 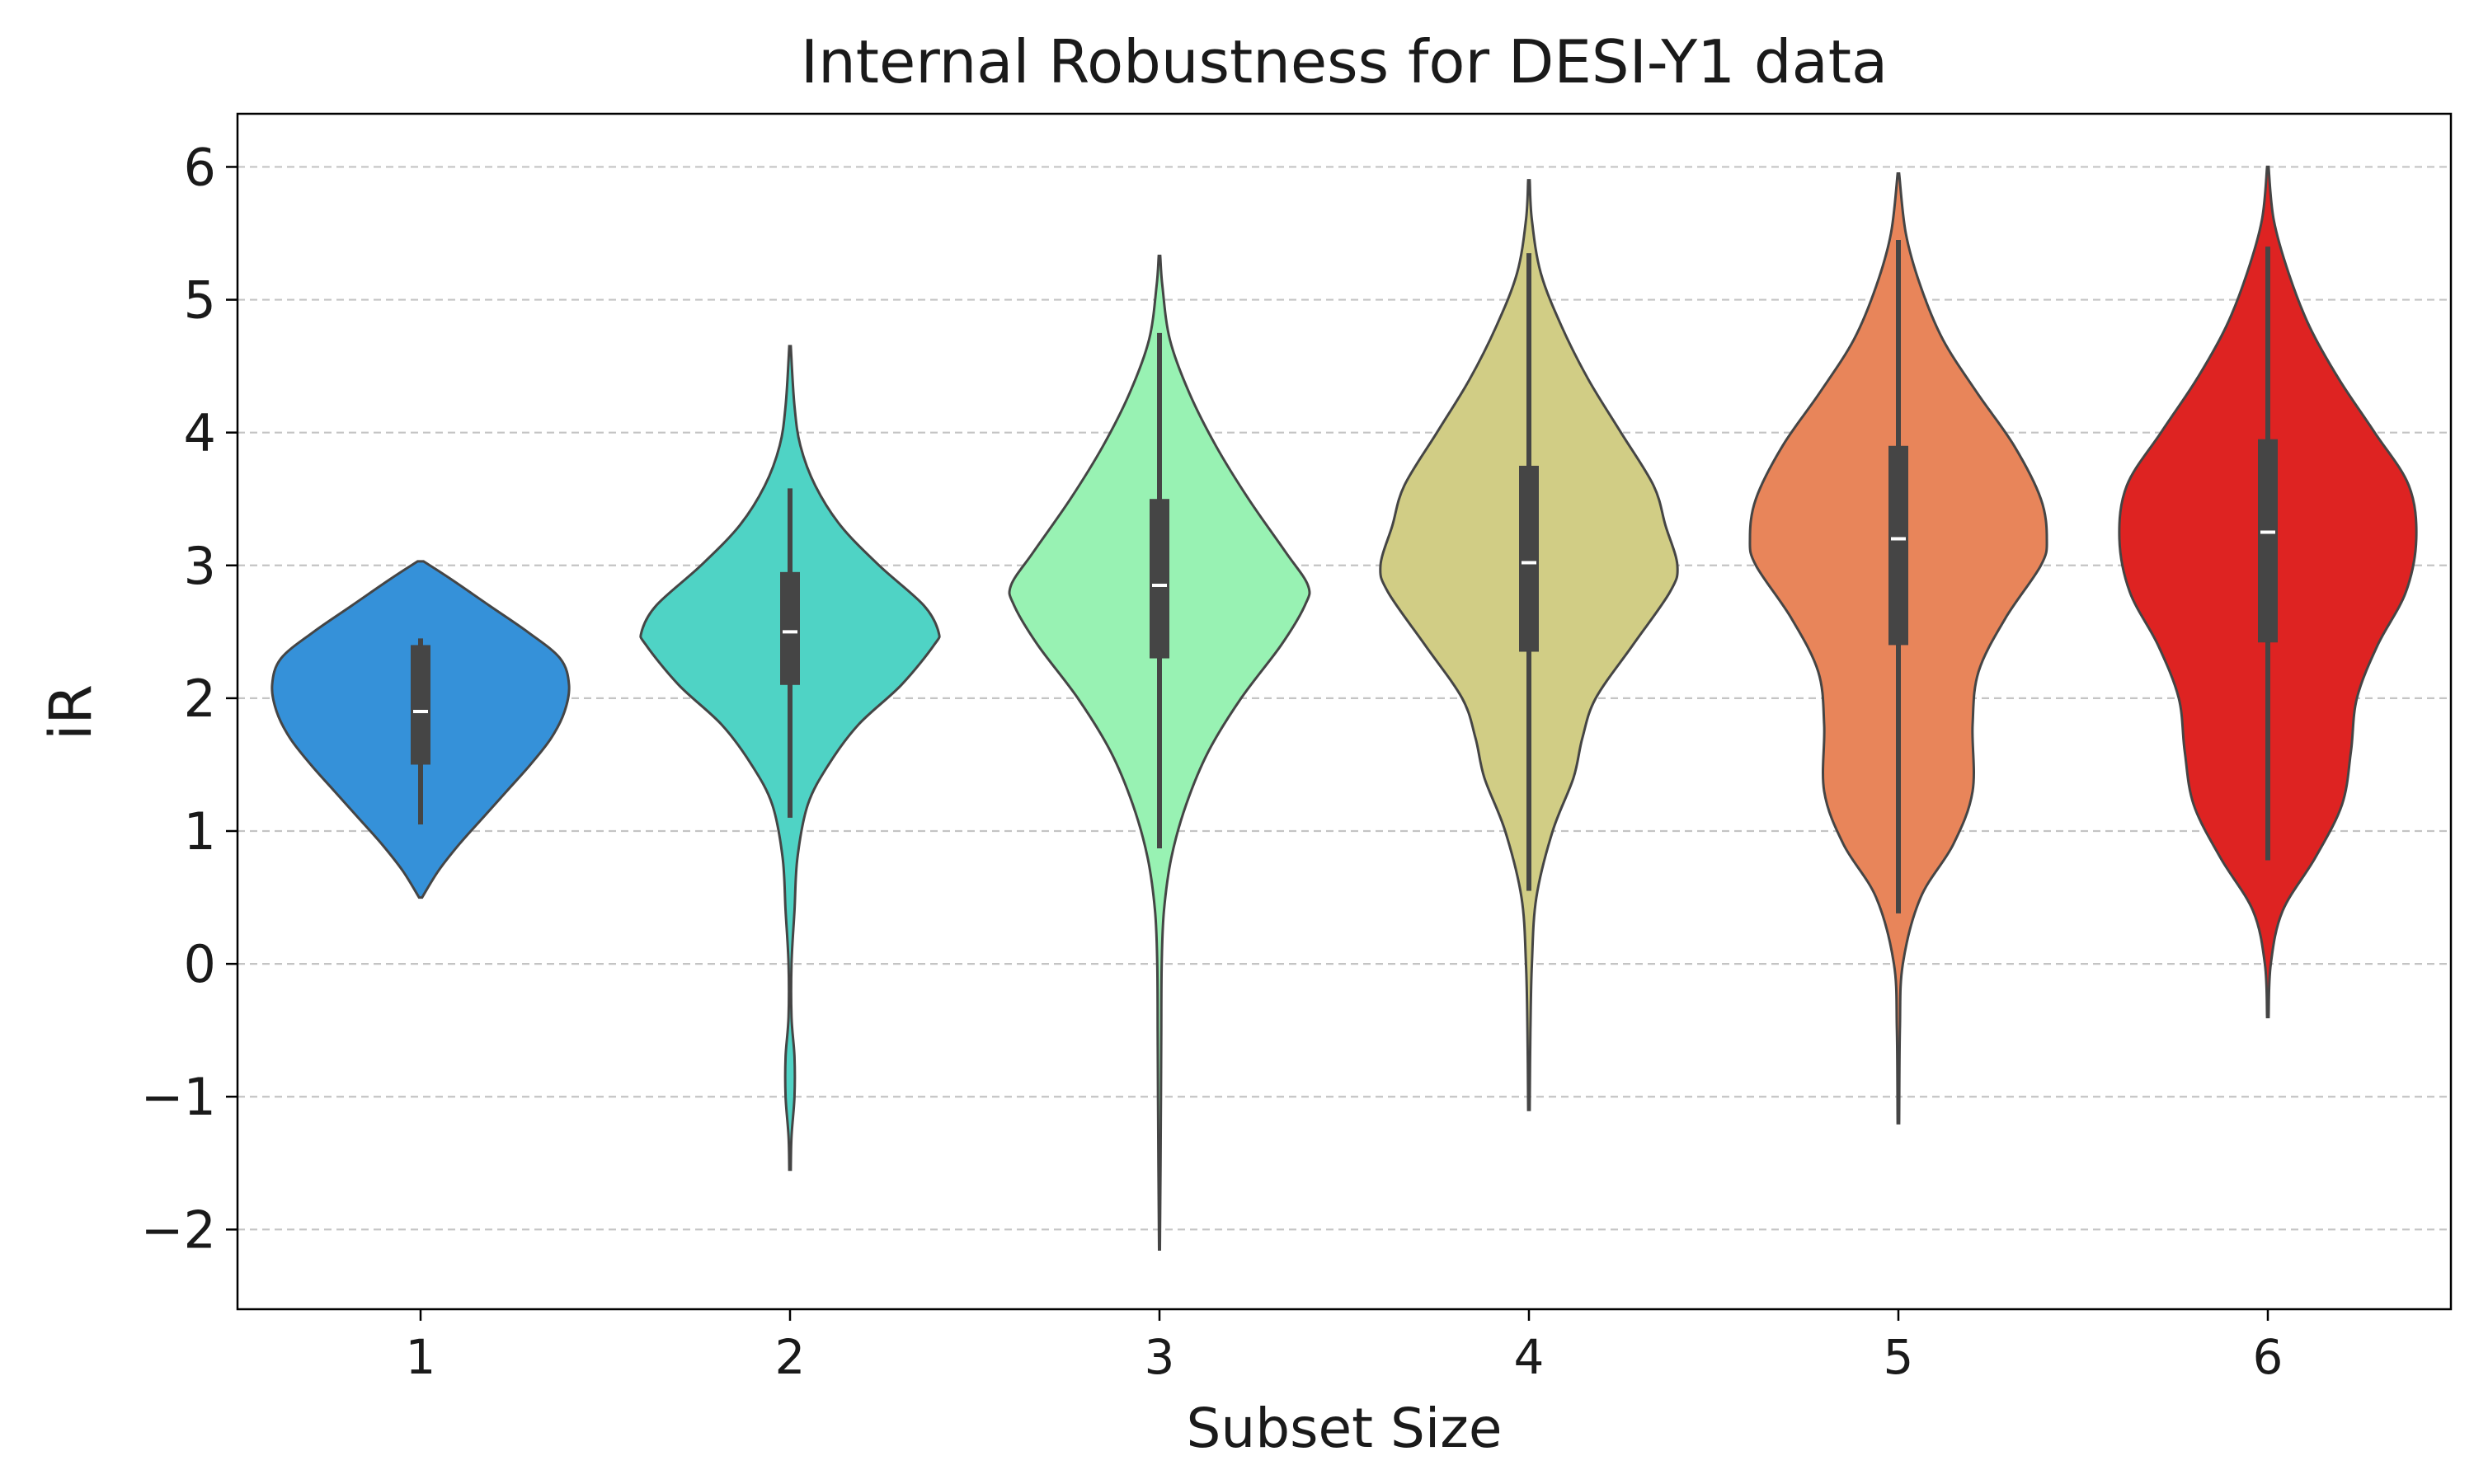 I want to click on y-tick-label: −2, so click(x=178, y=1230).